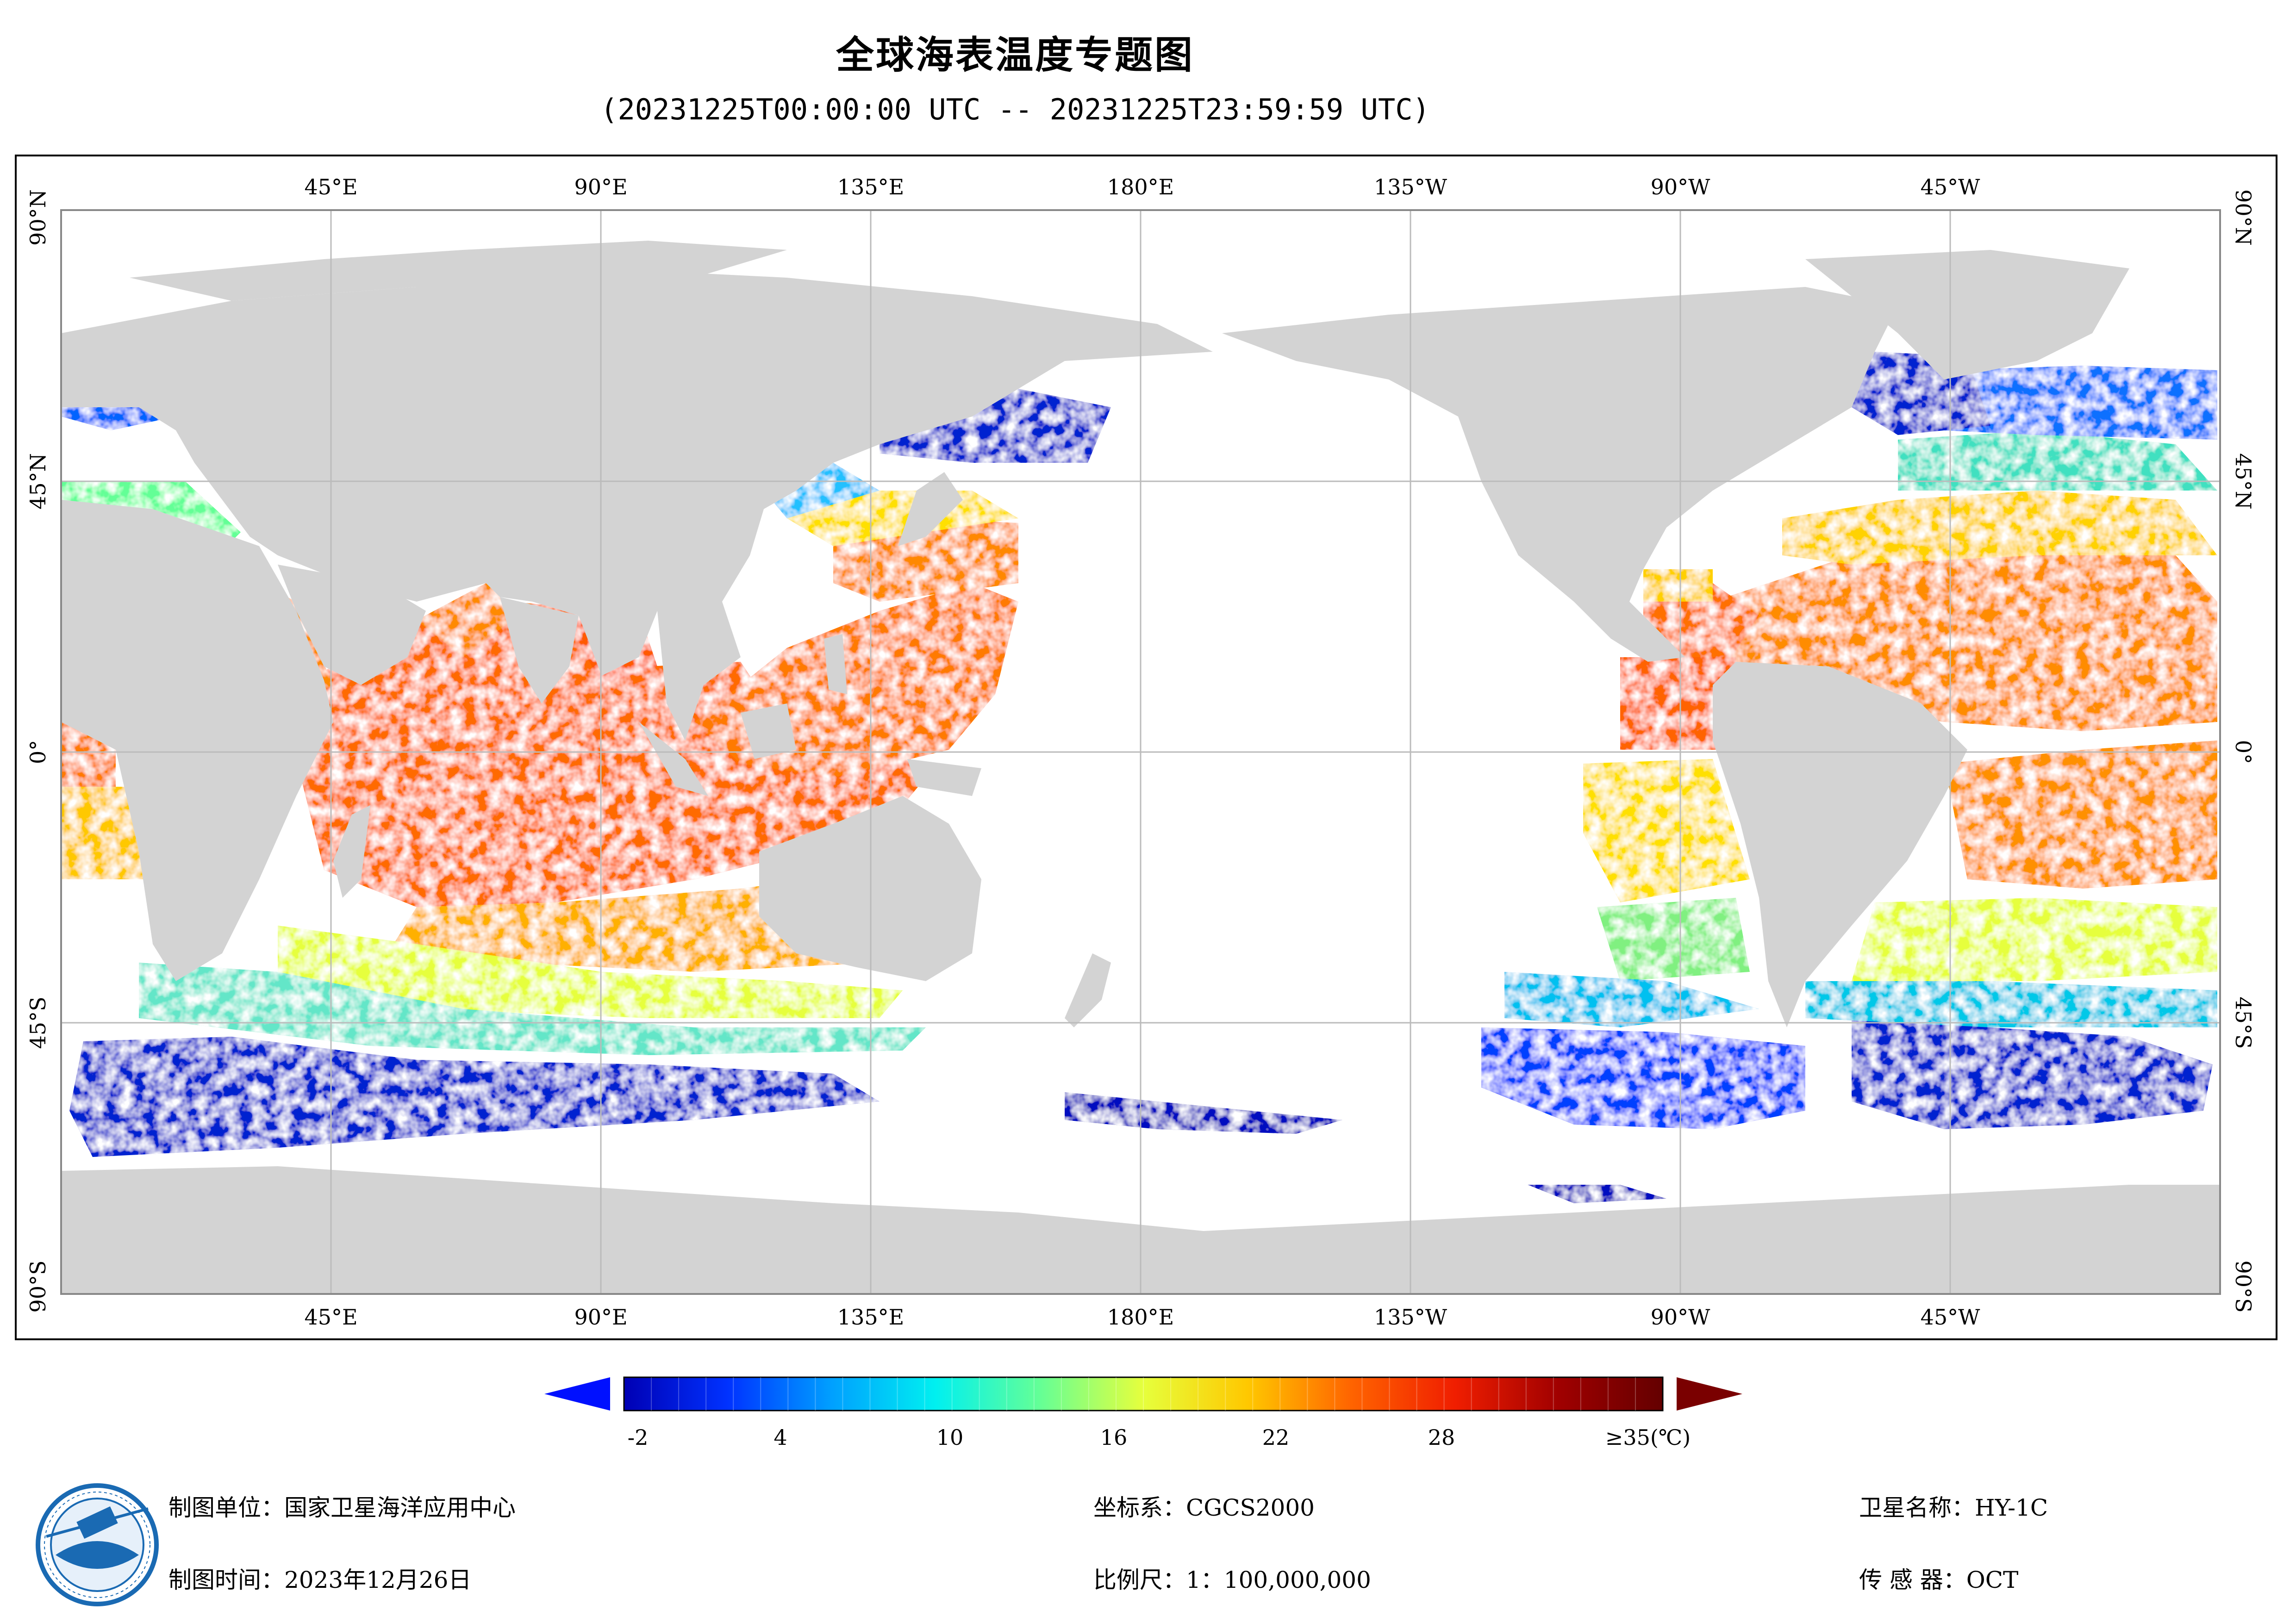  What do you see at coordinates (673, 759) in the screenshot?
I see `land-sumatra` at bounding box center [673, 759].